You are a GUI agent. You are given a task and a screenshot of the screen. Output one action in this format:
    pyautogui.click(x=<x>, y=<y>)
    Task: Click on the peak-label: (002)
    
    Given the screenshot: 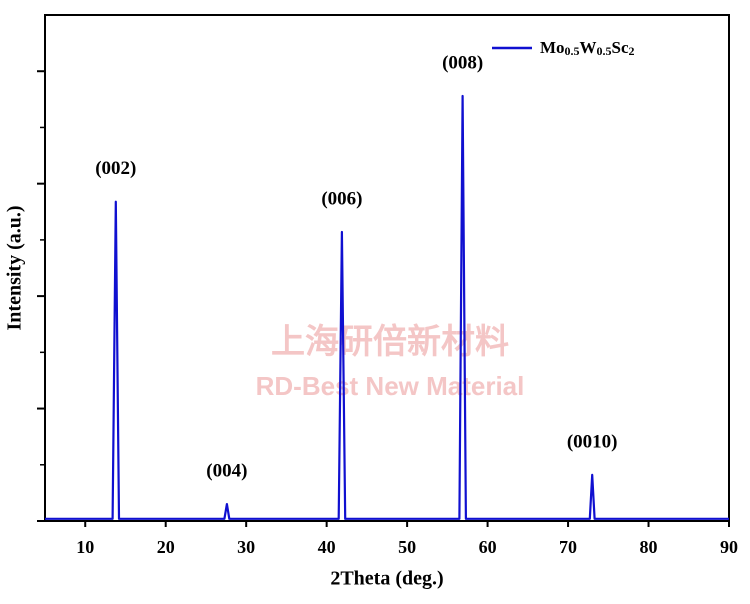 What is the action you would take?
    pyautogui.click(x=115, y=168)
    